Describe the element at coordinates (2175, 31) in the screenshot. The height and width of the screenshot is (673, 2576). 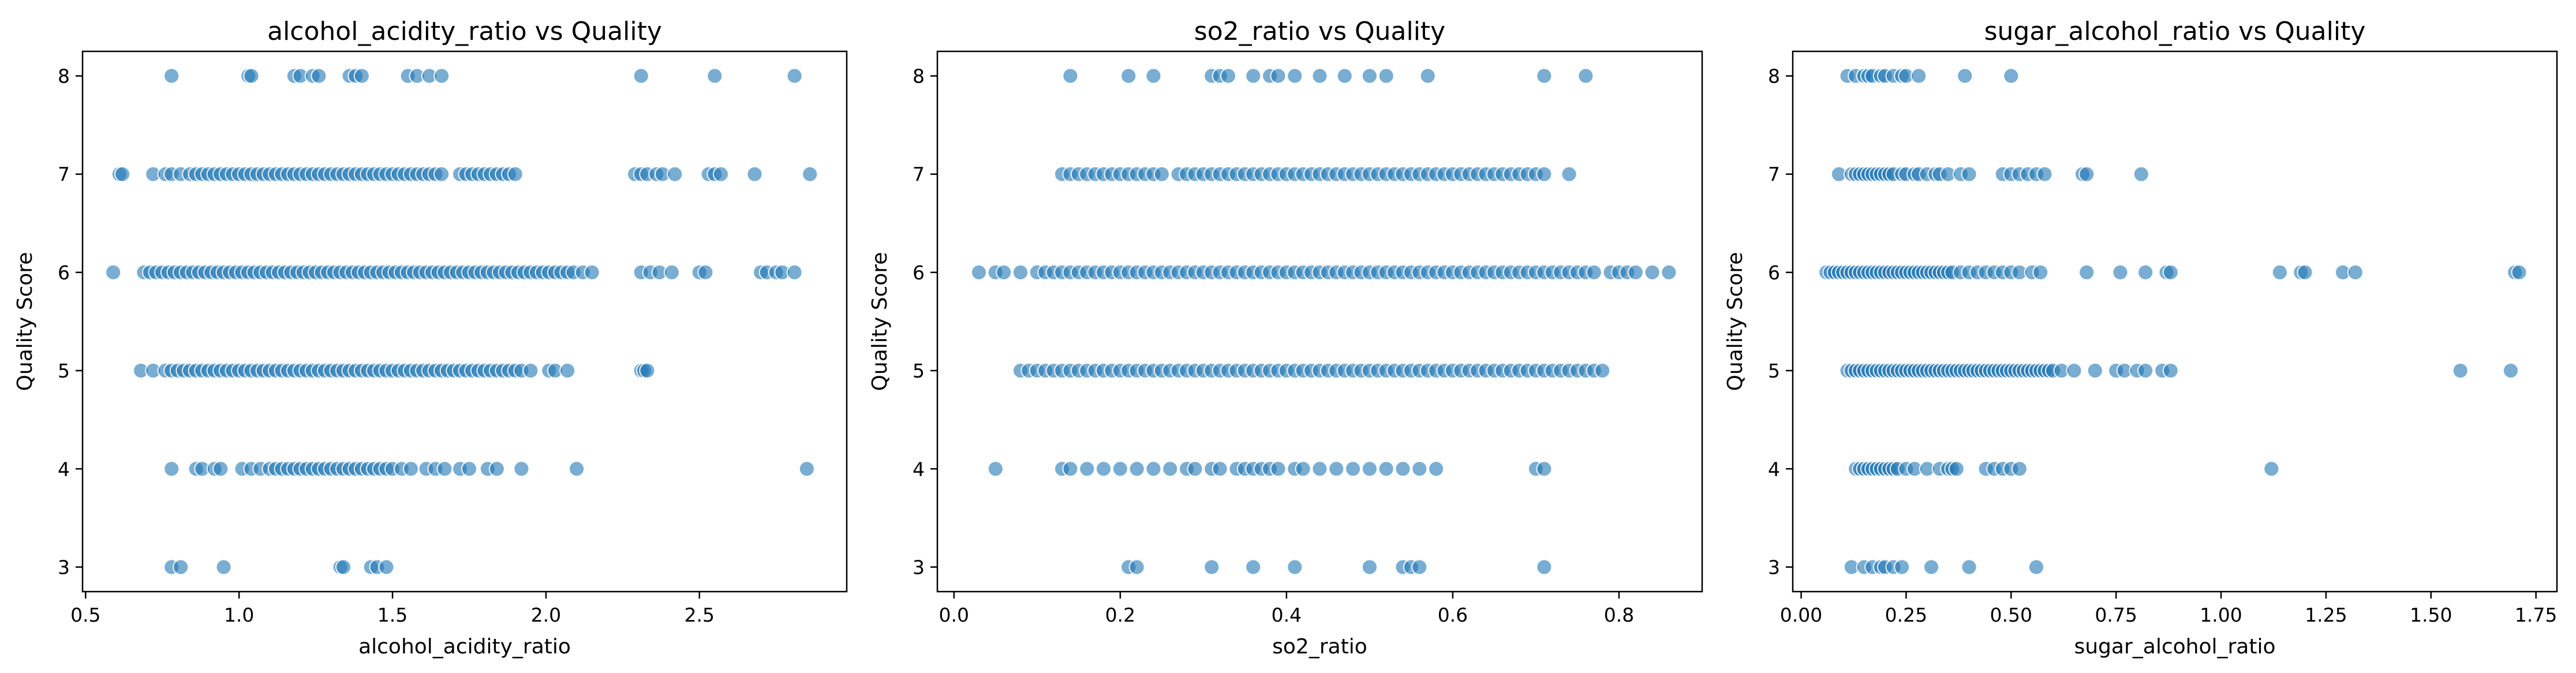
I see `chart-title: sugar_alcohol_ratio vs Quality` at that location.